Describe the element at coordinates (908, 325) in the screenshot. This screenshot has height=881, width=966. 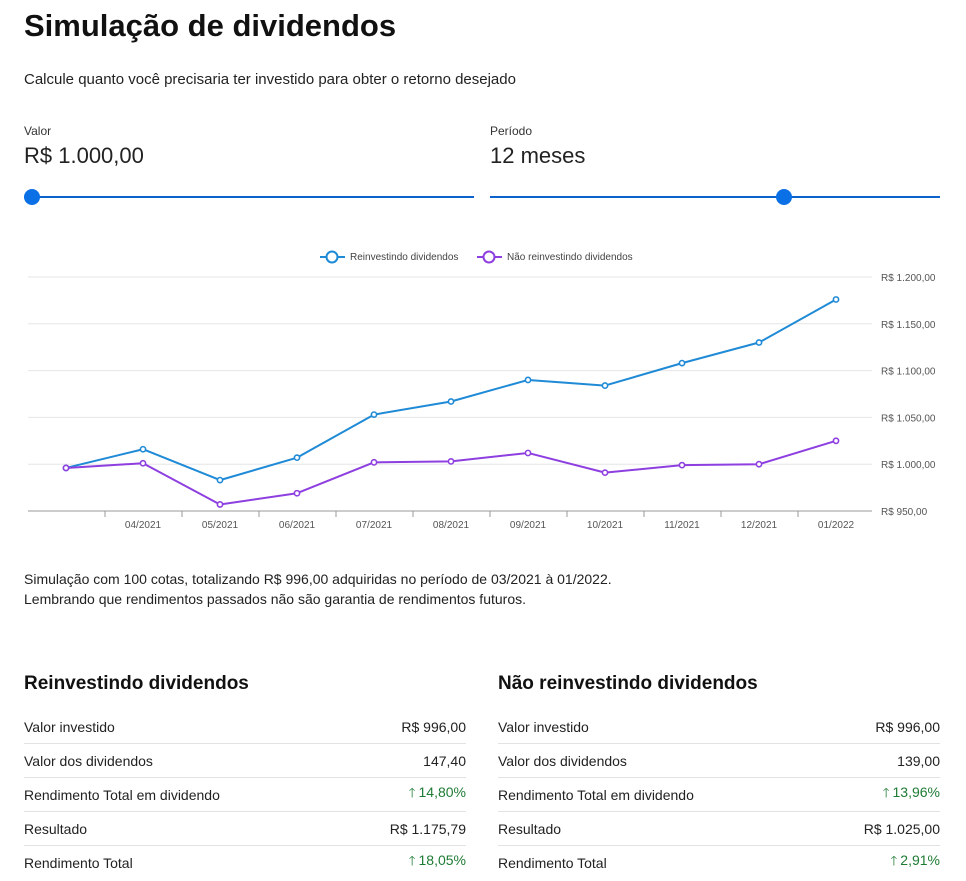
I see `y-tick-label: R$ 1.150,00` at that location.